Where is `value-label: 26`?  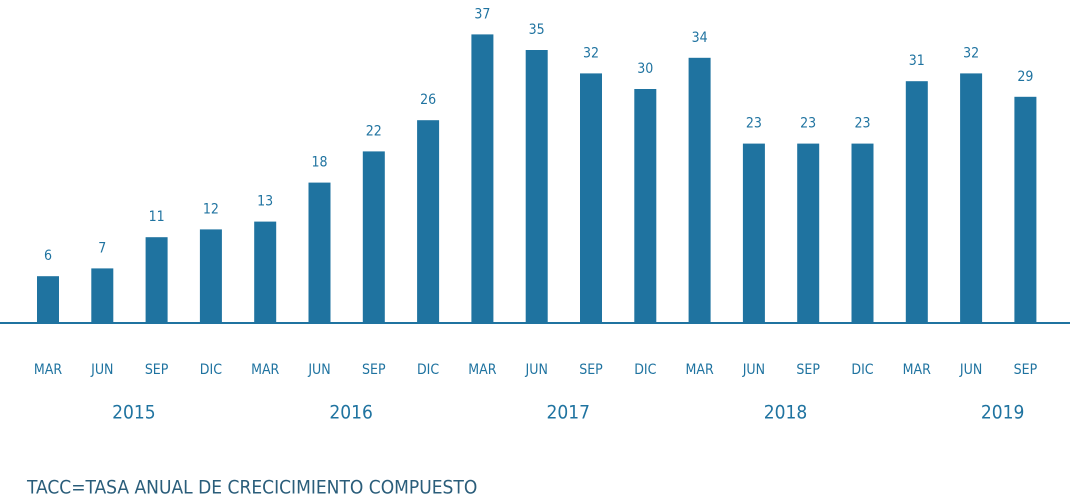
value-label: 26 is located at coordinates (428, 100).